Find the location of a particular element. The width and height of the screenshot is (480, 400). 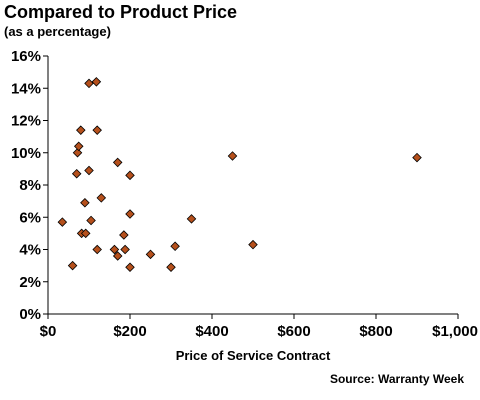

x-tick-label: $200 is located at coordinates (129, 331).